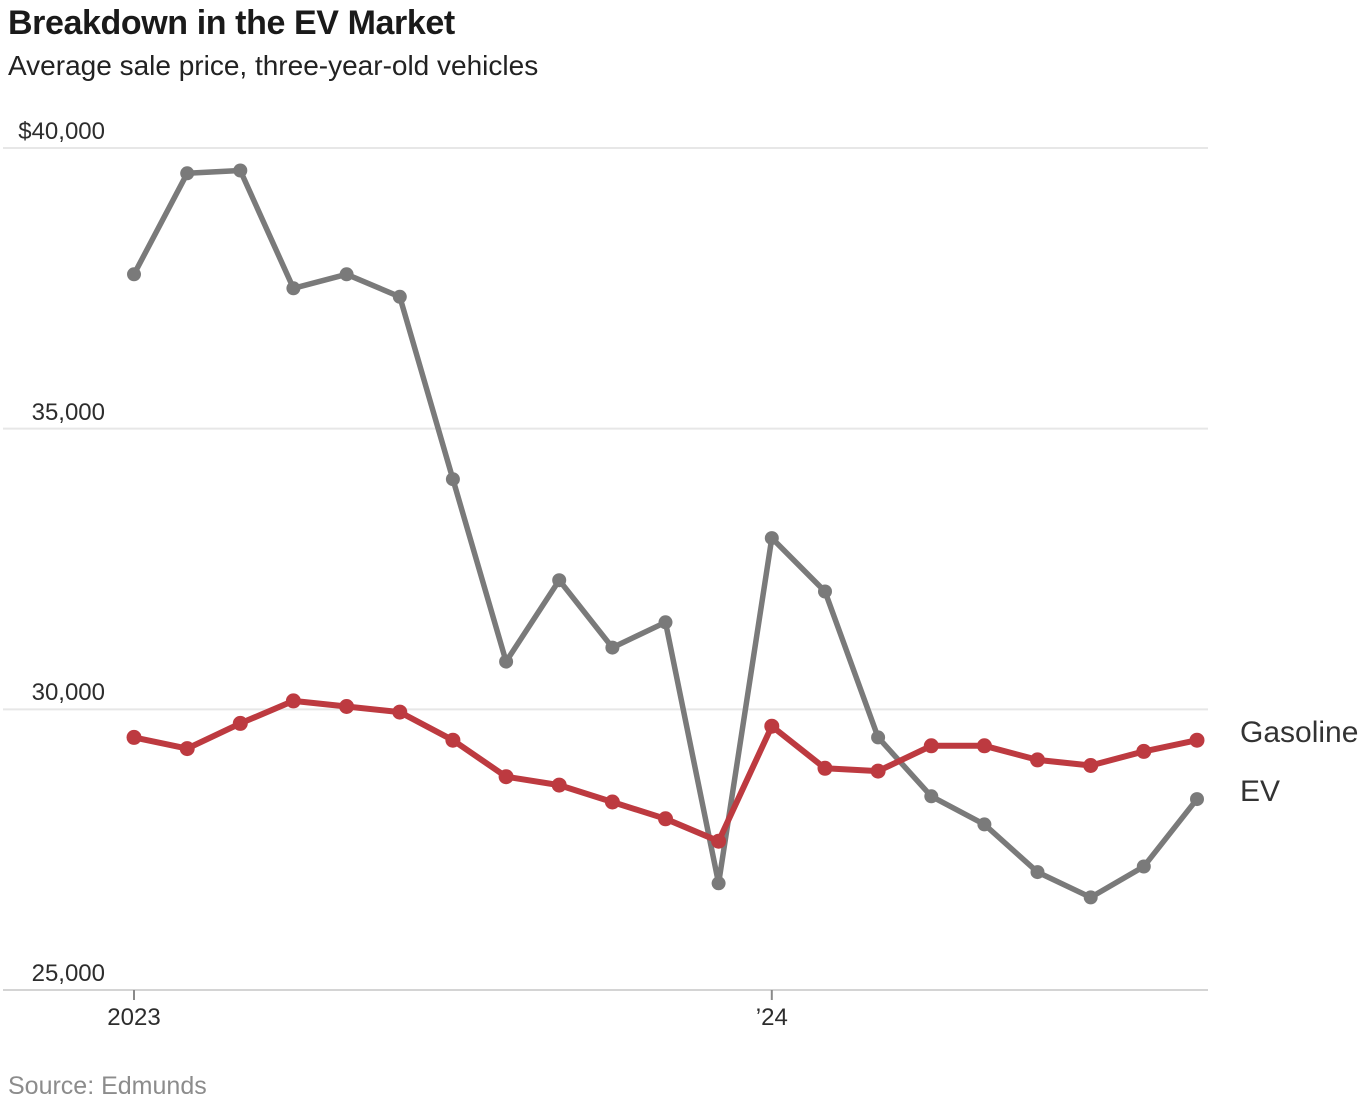 The width and height of the screenshot is (1372, 1110). I want to click on y-axis-label-35000: 35,000, so click(68, 412).